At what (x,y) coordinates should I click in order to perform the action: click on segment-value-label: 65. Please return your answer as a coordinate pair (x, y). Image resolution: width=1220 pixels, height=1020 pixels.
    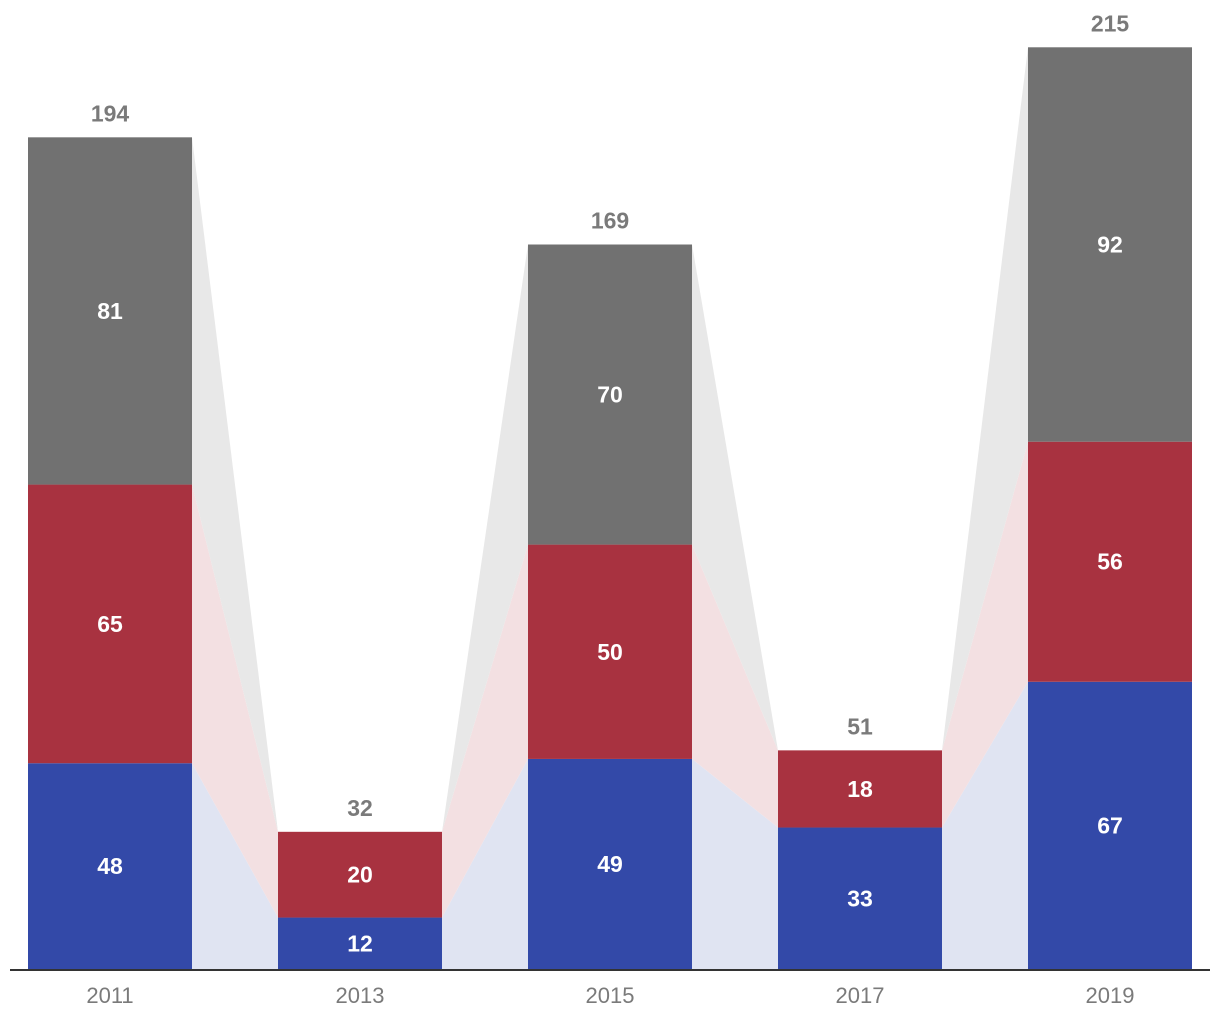
    Looking at the image, I should click on (110, 624).